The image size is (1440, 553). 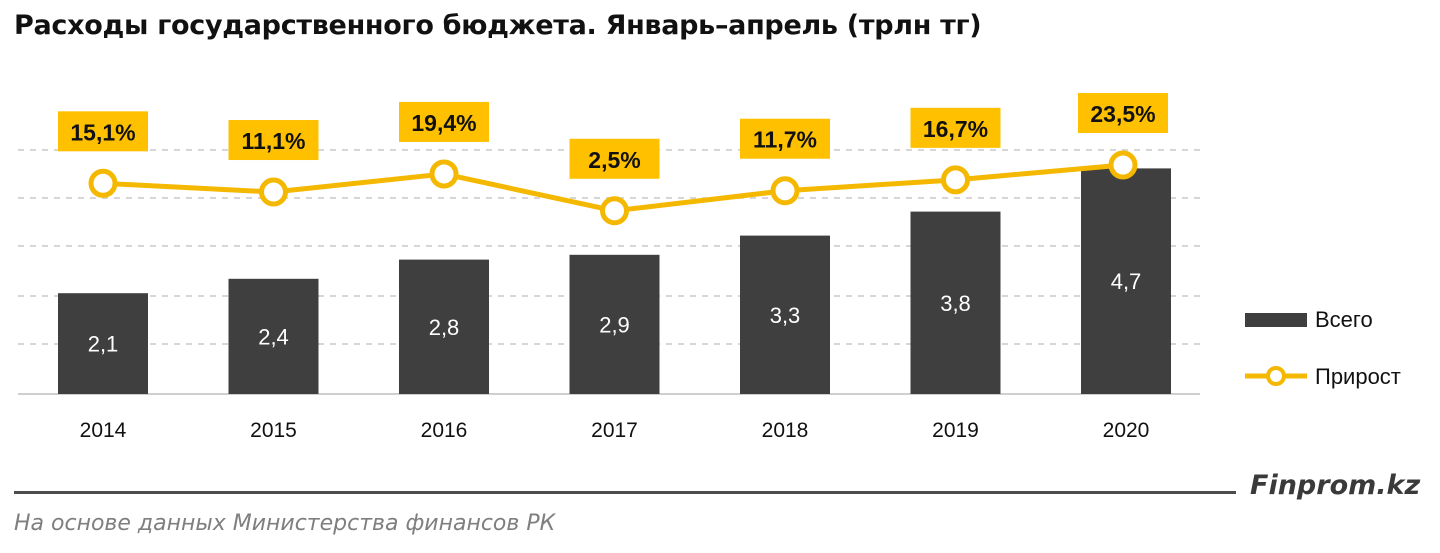 I want to click on brand-logo-text: Finprom.kz, so click(x=1335, y=485).